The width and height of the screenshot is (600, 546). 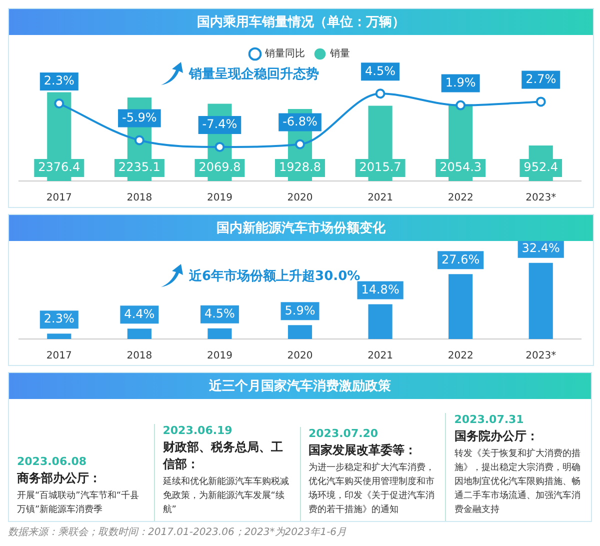 What do you see at coordinates (497, 436) in the screenshot?
I see `text: 国务院办公厅：` at bounding box center [497, 436].